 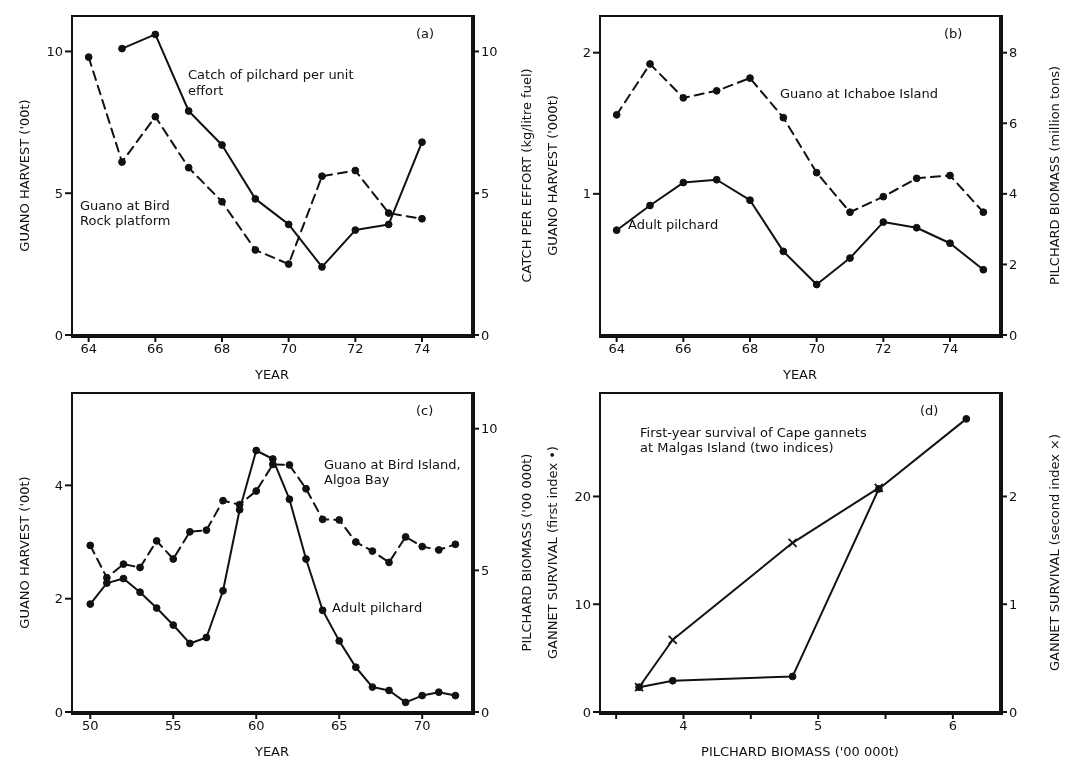 What do you see at coordinates (526, 552) in the screenshot?
I see `y2-axis-title: PILCHARD BIOMASS ('00 000t)` at bounding box center [526, 552].